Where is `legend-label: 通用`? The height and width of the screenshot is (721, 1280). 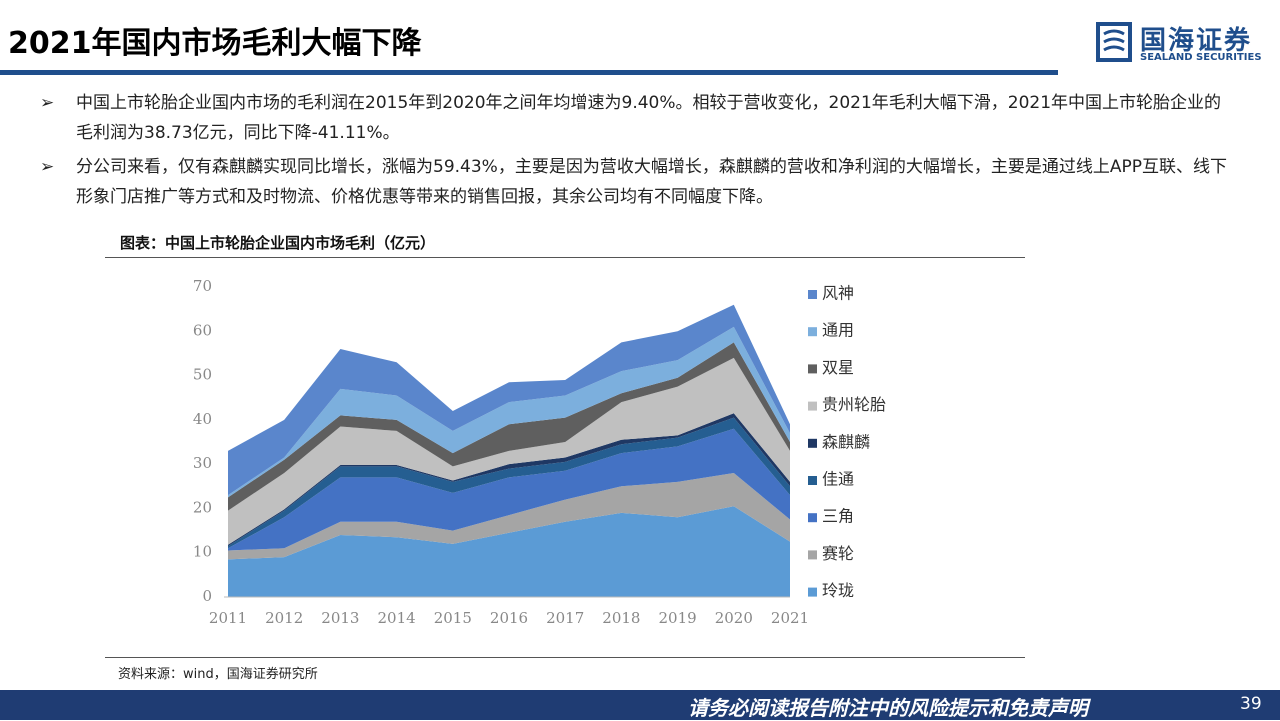
legend-label: 通用 is located at coordinates (838, 330).